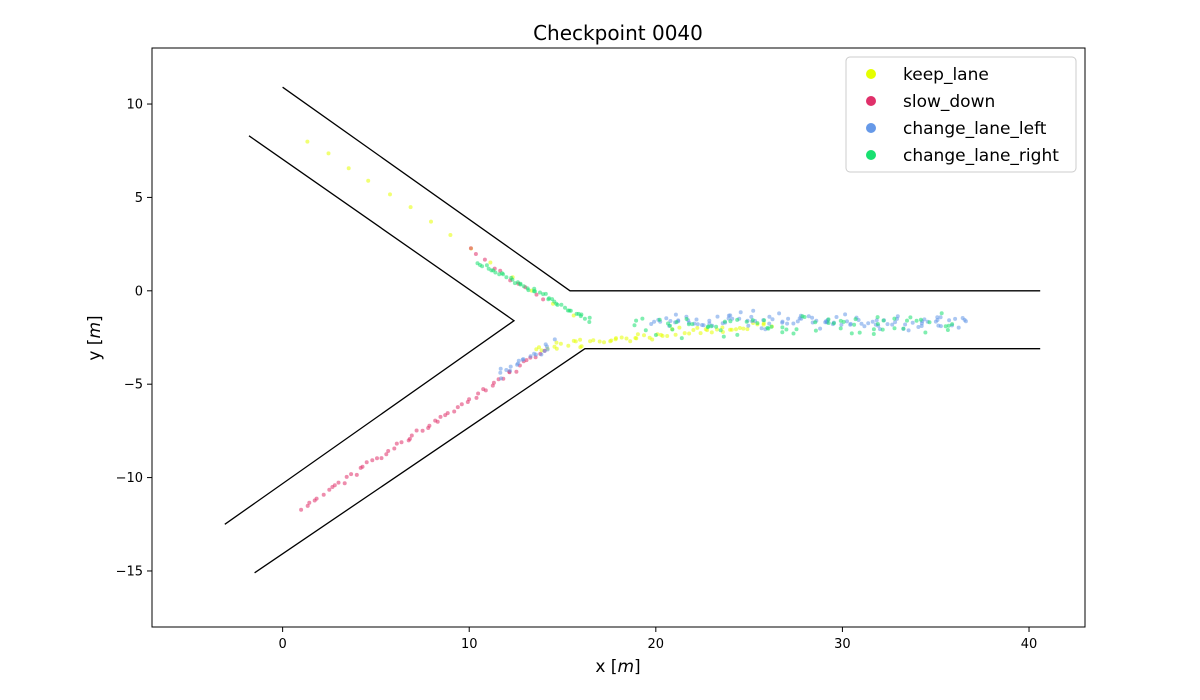 This screenshot has height=700, width=1200. I want to click on x-tick-label: 0, so click(282, 644).